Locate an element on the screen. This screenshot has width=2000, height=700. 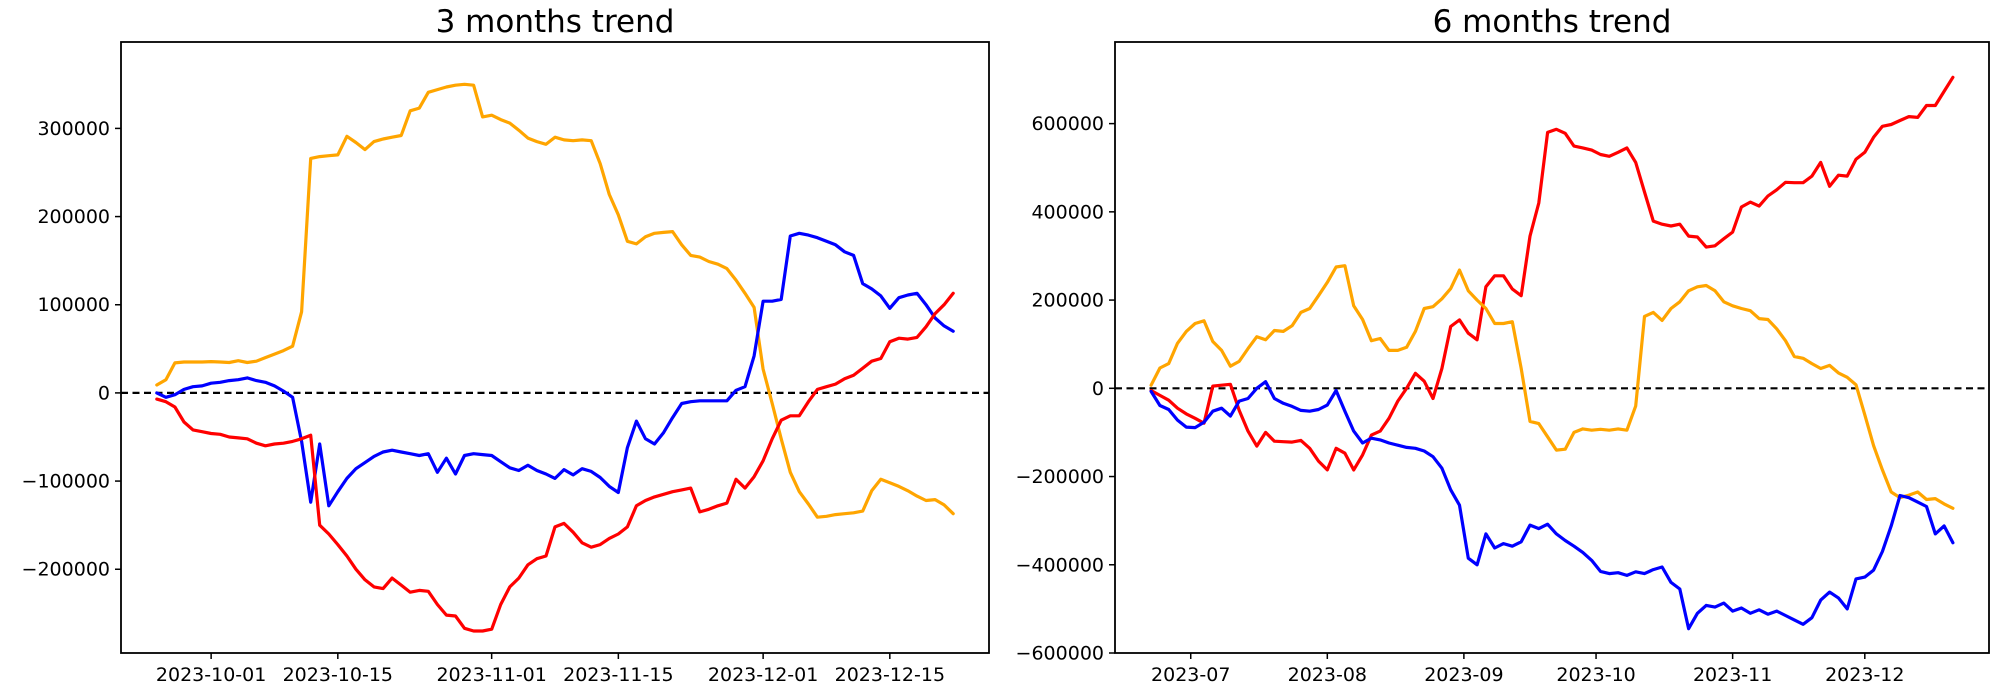
x-tick-label: 2023-11-15 is located at coordinates (618, 675).